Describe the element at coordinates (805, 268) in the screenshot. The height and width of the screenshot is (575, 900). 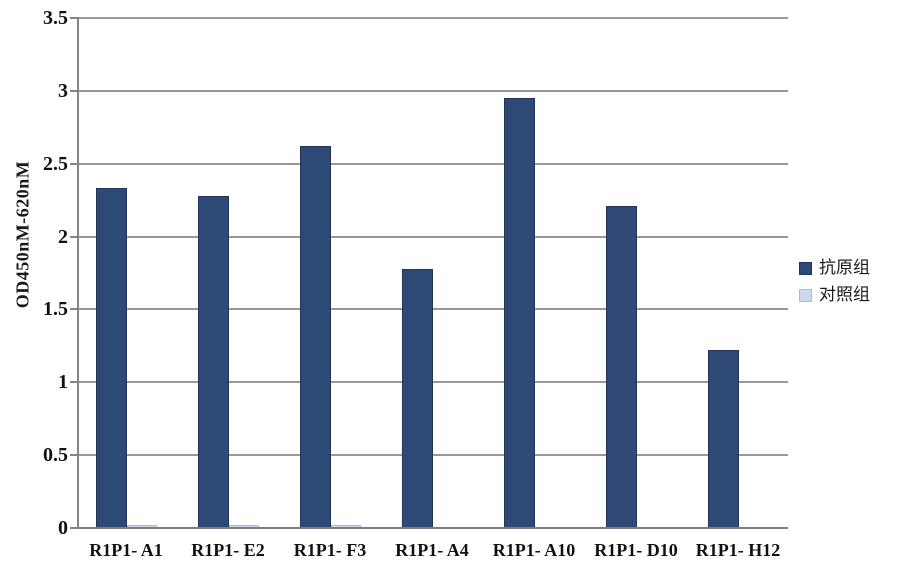
I see `legend-swatch-antigen-group` at that location.